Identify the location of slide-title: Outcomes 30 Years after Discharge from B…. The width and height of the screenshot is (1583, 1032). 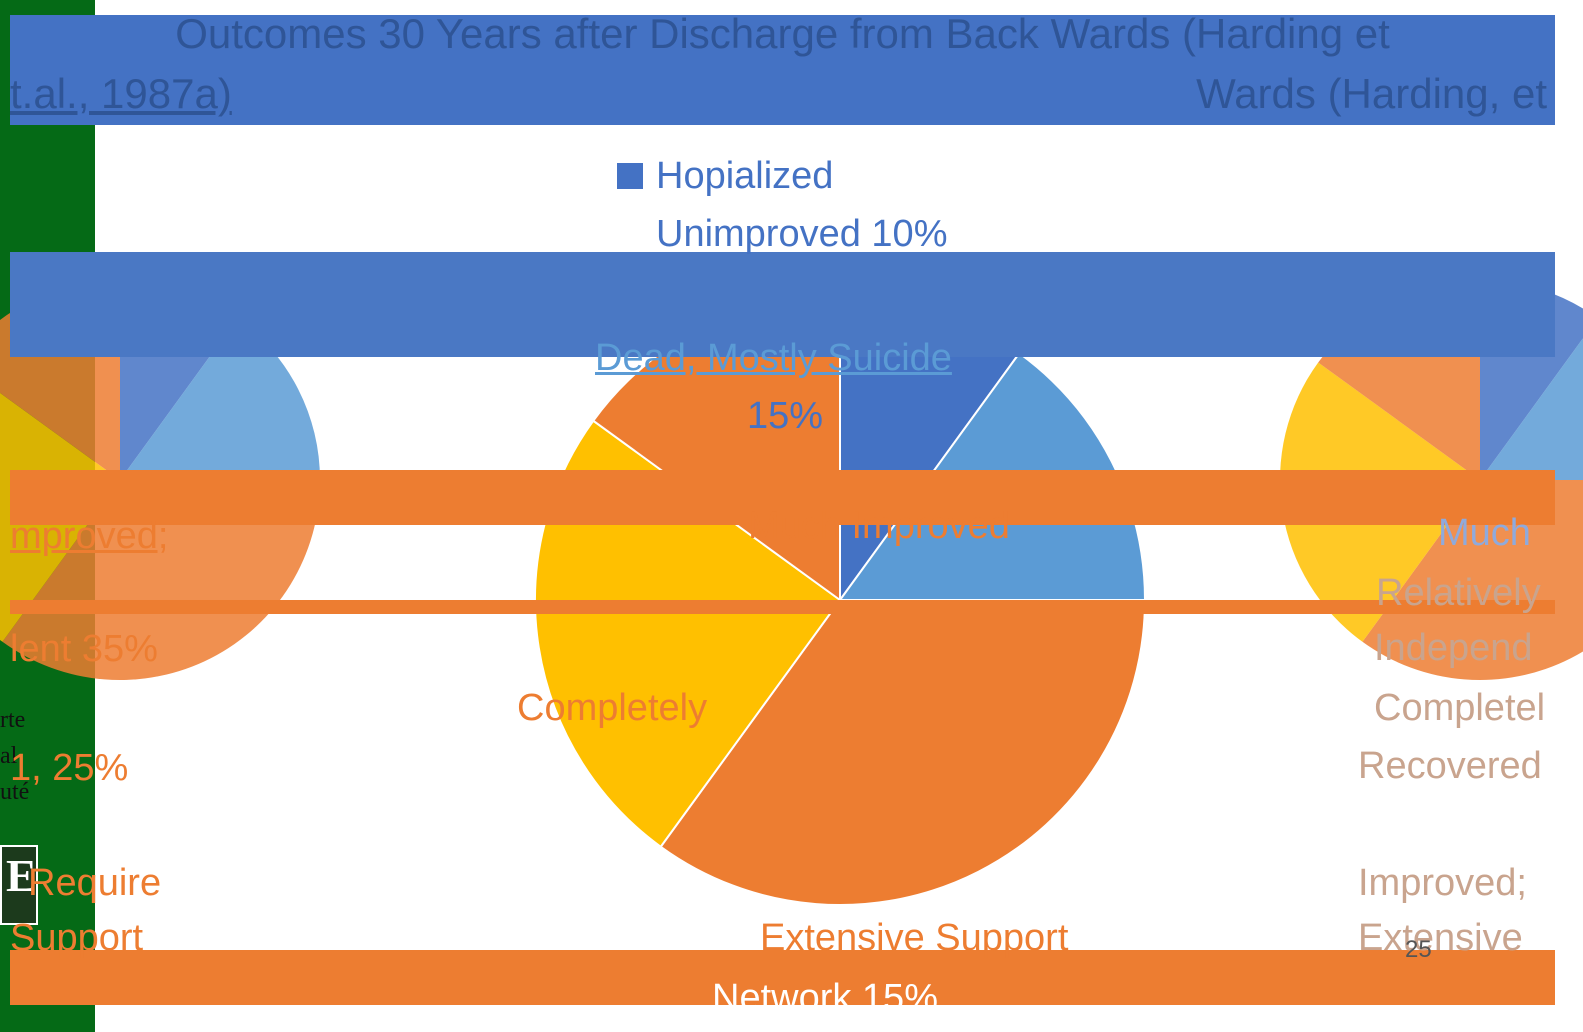
(782, 33).